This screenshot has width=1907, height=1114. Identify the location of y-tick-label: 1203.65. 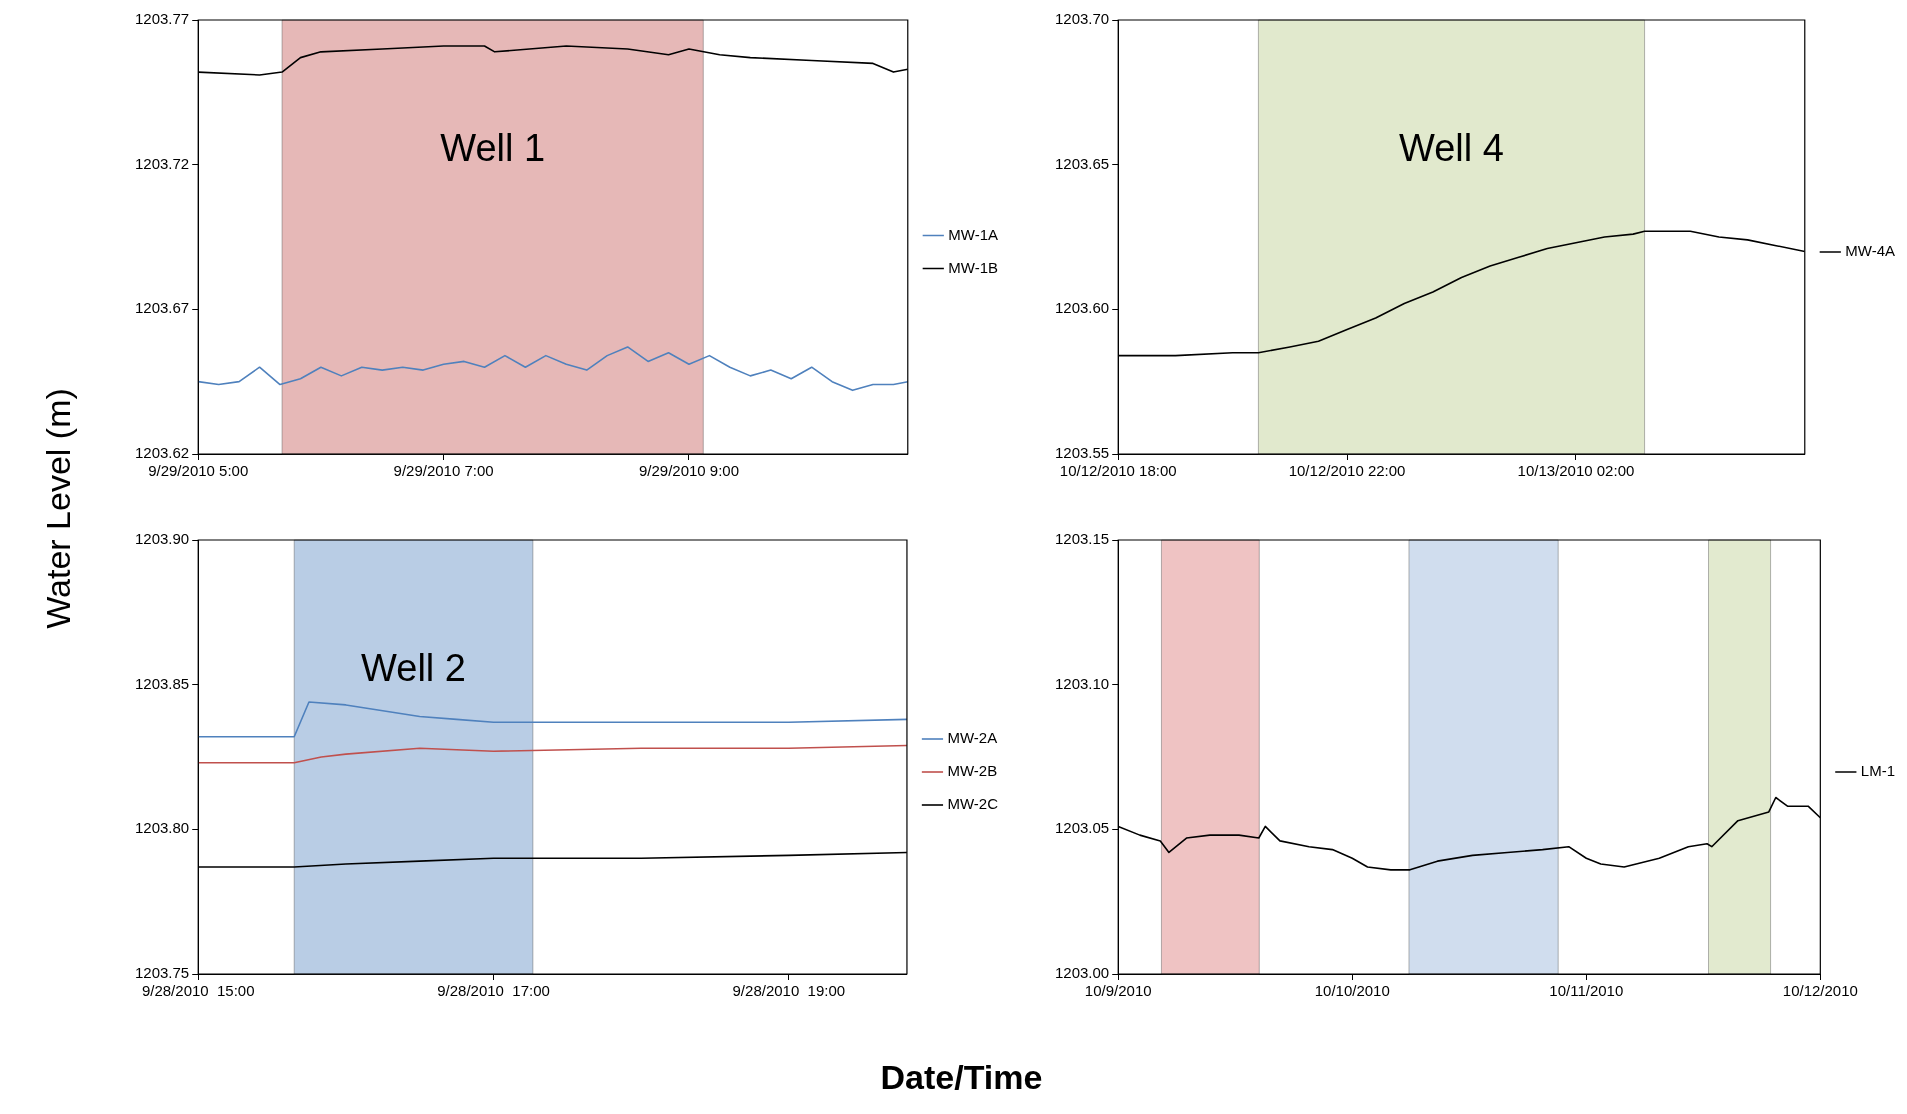
(1082, 163).